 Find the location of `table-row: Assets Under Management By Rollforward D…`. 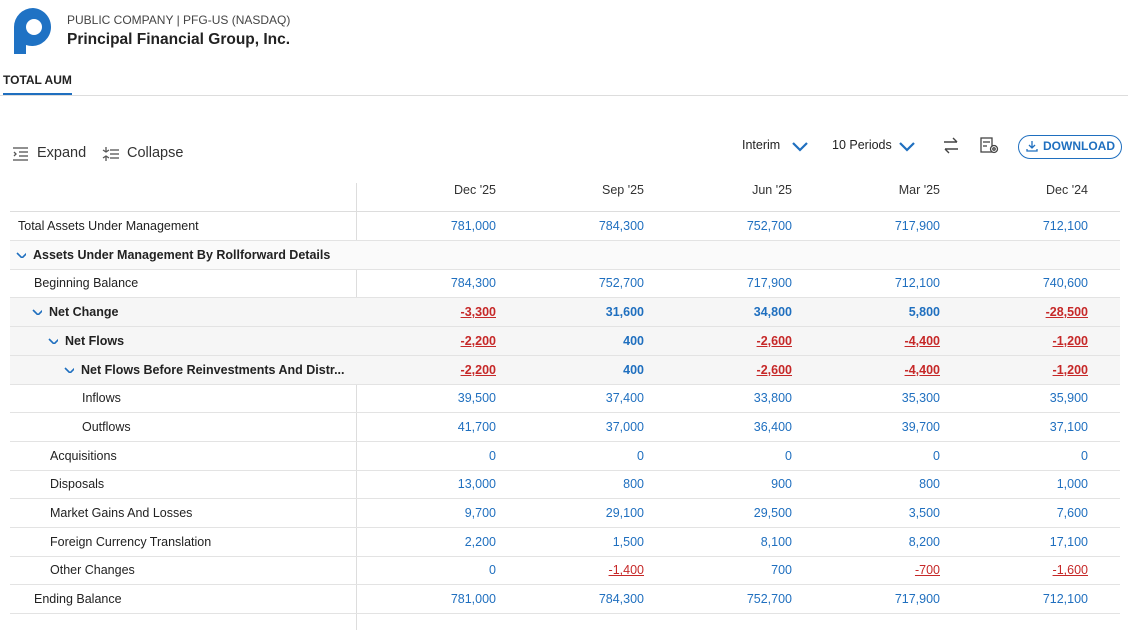

table-row: Assets Under Management By Rollforward D… is located at coordinates (565, 255).